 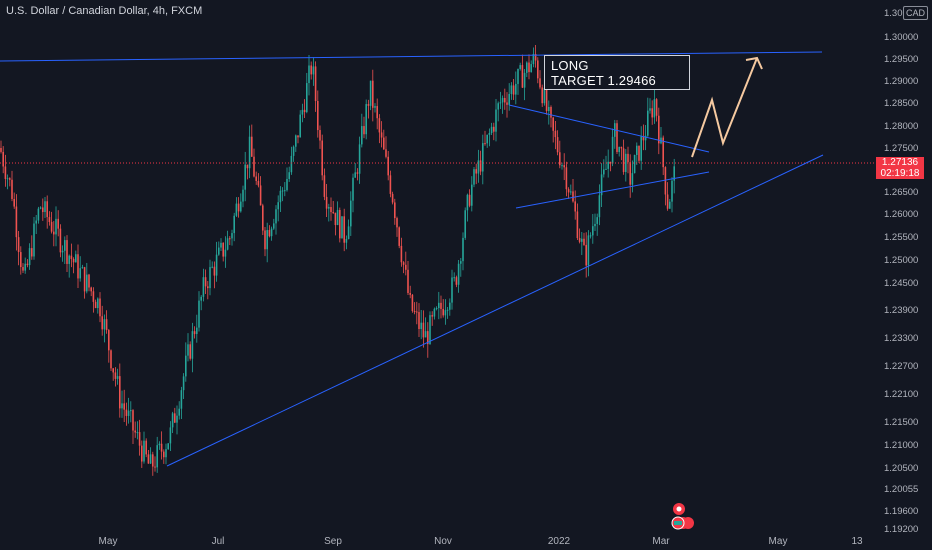 What do you see at coordinates (481, 541) in the screenshot?
I see `time-axis: May Jul Sep Nov 2022 Mar May 13` at bounding box center [481, 541].